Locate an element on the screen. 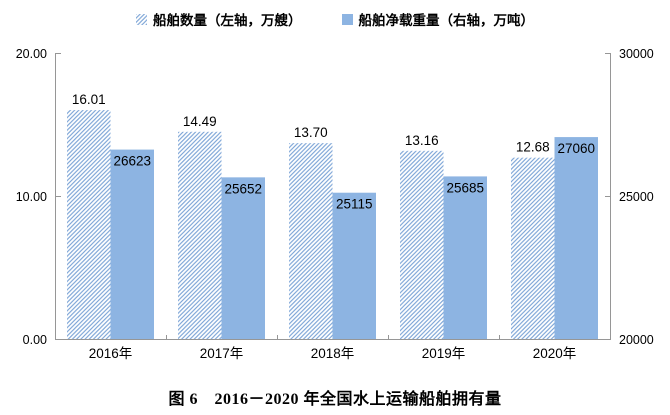 Image resolution: width=670 pixels, height=415 pixels. ship-count-bar-2016 is located at coordinates (89, 224).